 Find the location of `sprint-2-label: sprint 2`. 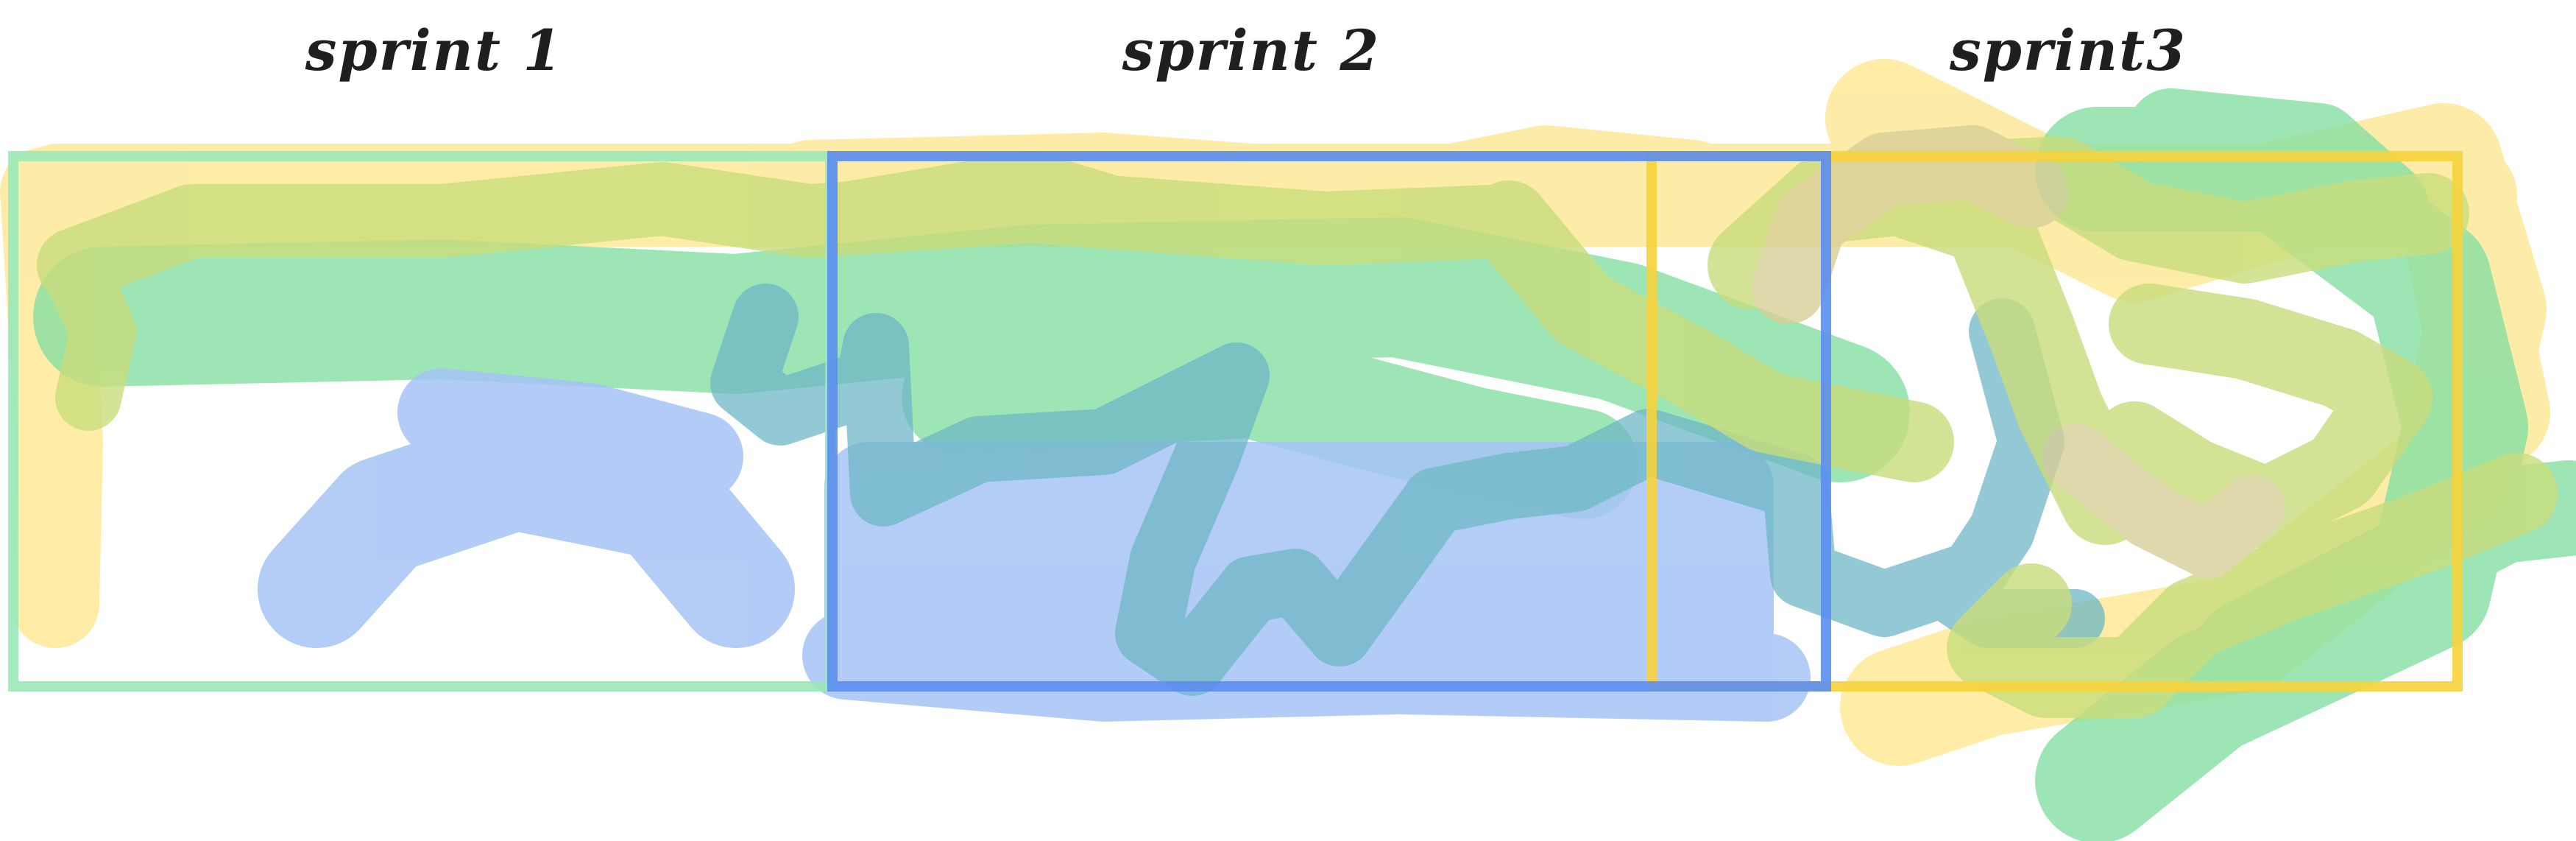

sprint-2-label: sprint 2 is located at coordinates (1251, 50).